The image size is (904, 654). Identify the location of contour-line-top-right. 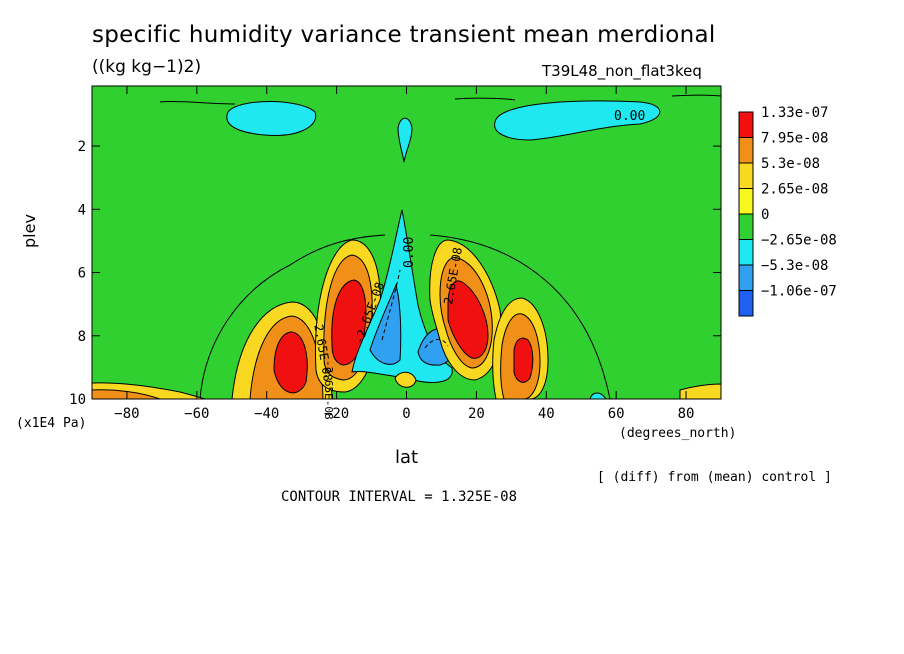
(485, 99).